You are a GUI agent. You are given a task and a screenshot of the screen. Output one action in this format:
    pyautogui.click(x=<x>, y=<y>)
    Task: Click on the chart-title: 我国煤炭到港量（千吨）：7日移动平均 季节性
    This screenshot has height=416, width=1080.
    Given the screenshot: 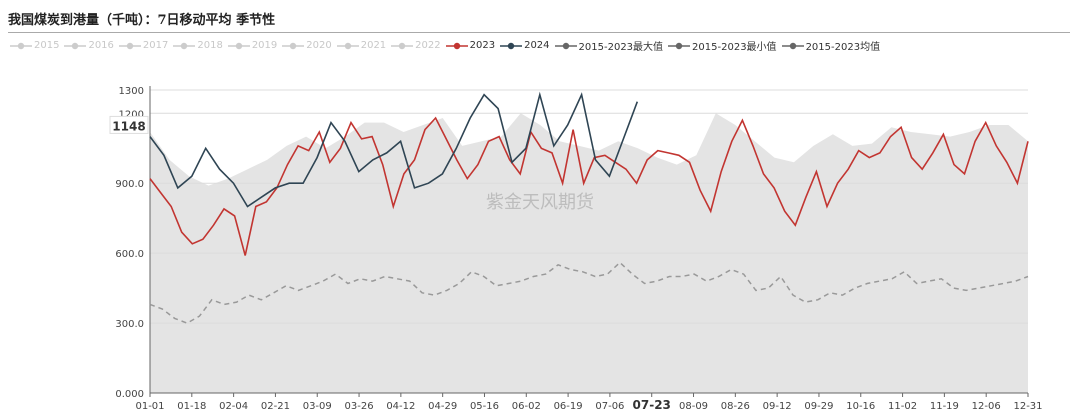 What is the action you would take?
    pyautogui.click(x=142, y=20)
    